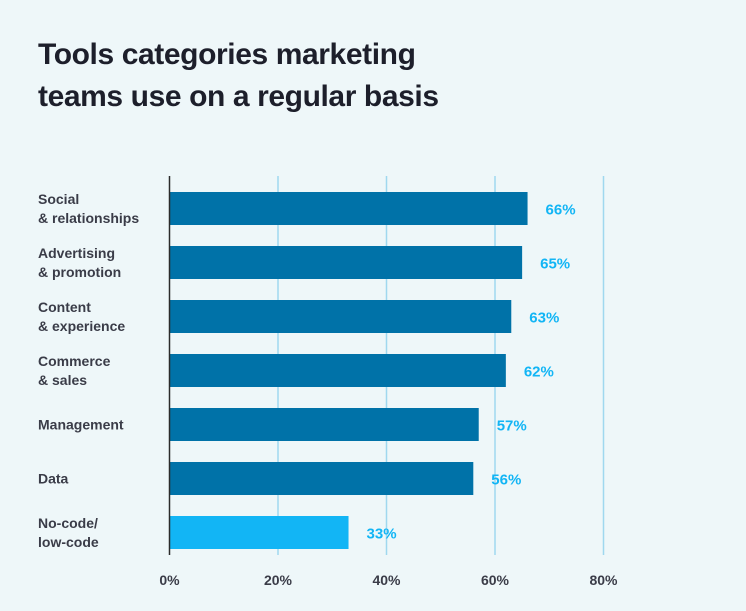 The image size is (746, 611). What do you see at coordinates (495, 580) in the screenshot?
I see `x-tick-label: 60%` at bounding box center [495, 580].